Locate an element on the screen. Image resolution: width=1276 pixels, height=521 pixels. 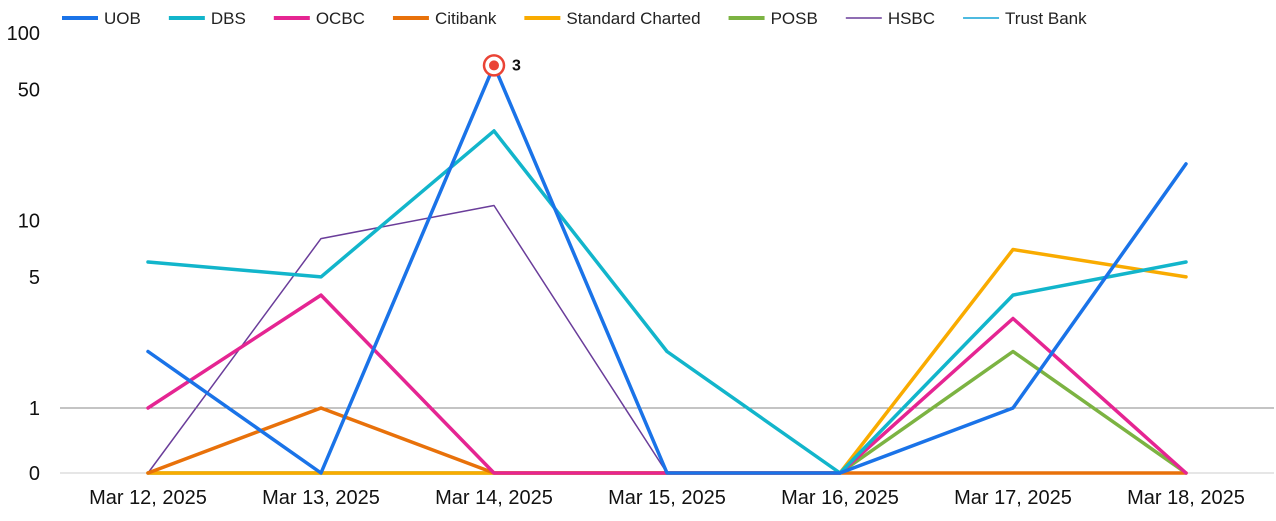
legend-label: Trust Bank is located at coordinates (1046, 18).